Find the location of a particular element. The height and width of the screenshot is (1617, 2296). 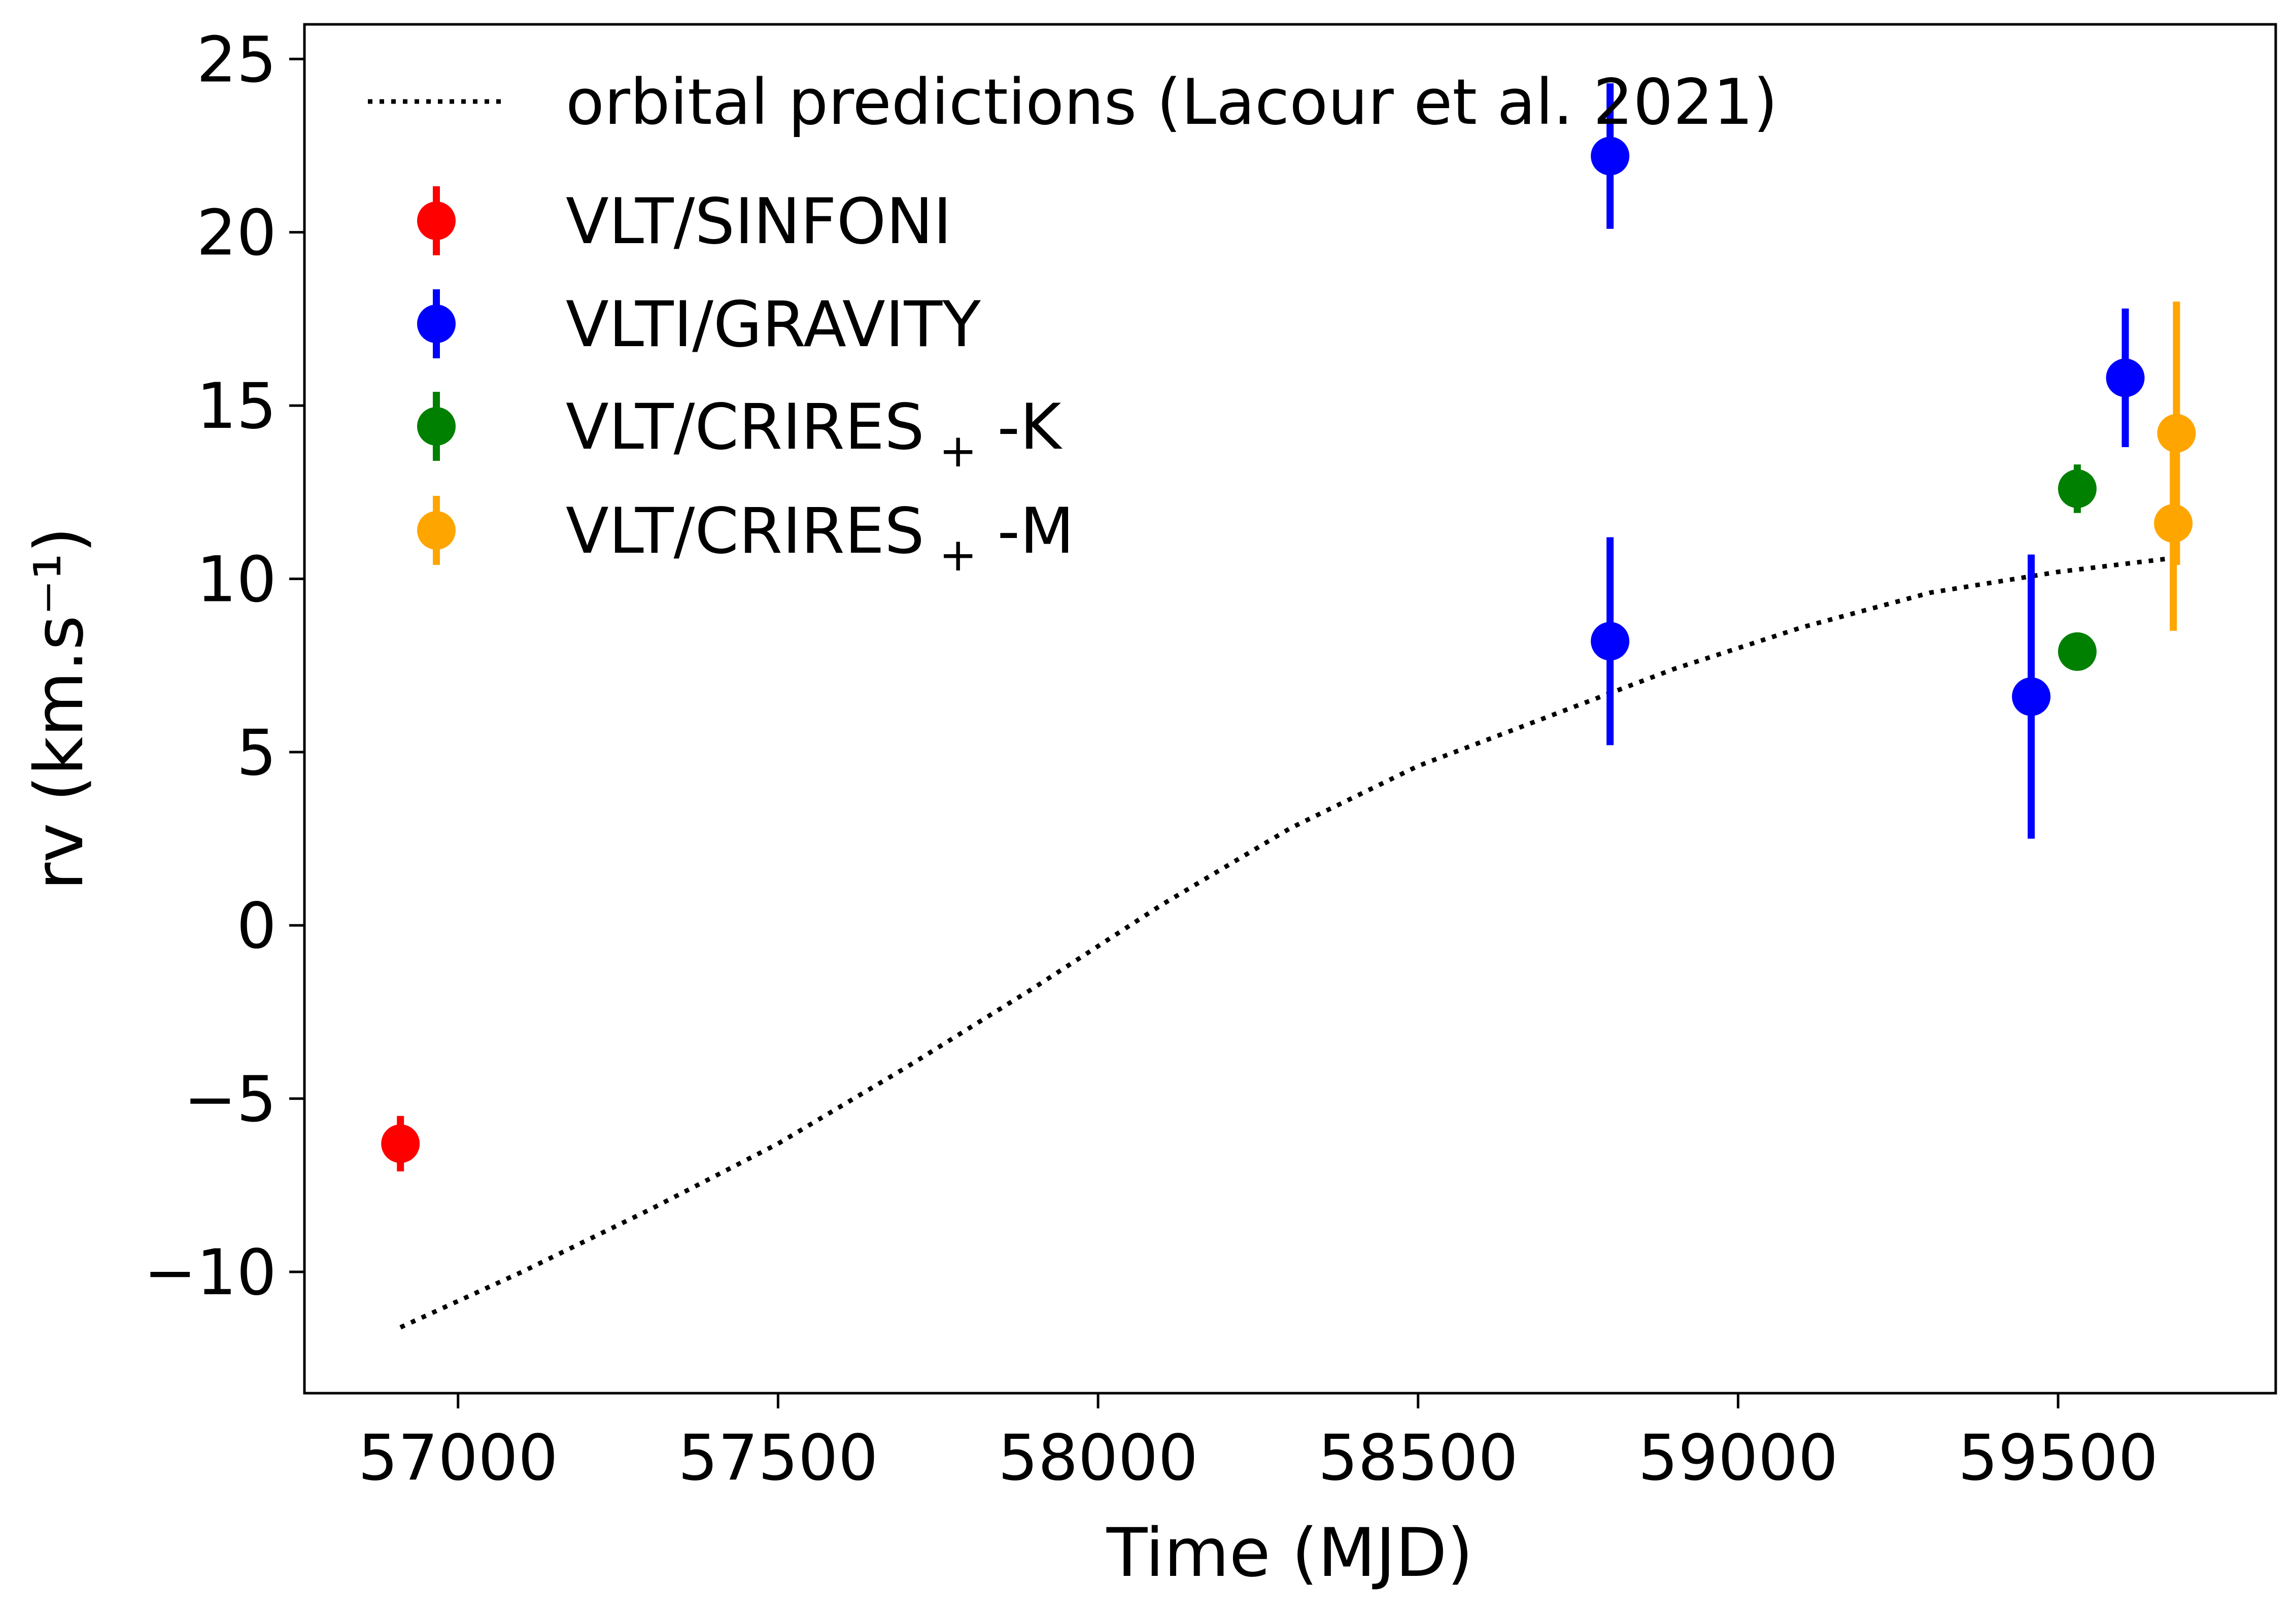

legend-label: orbital predictions (Lacour et al. 2021) is located at coordinates (1172, 102).